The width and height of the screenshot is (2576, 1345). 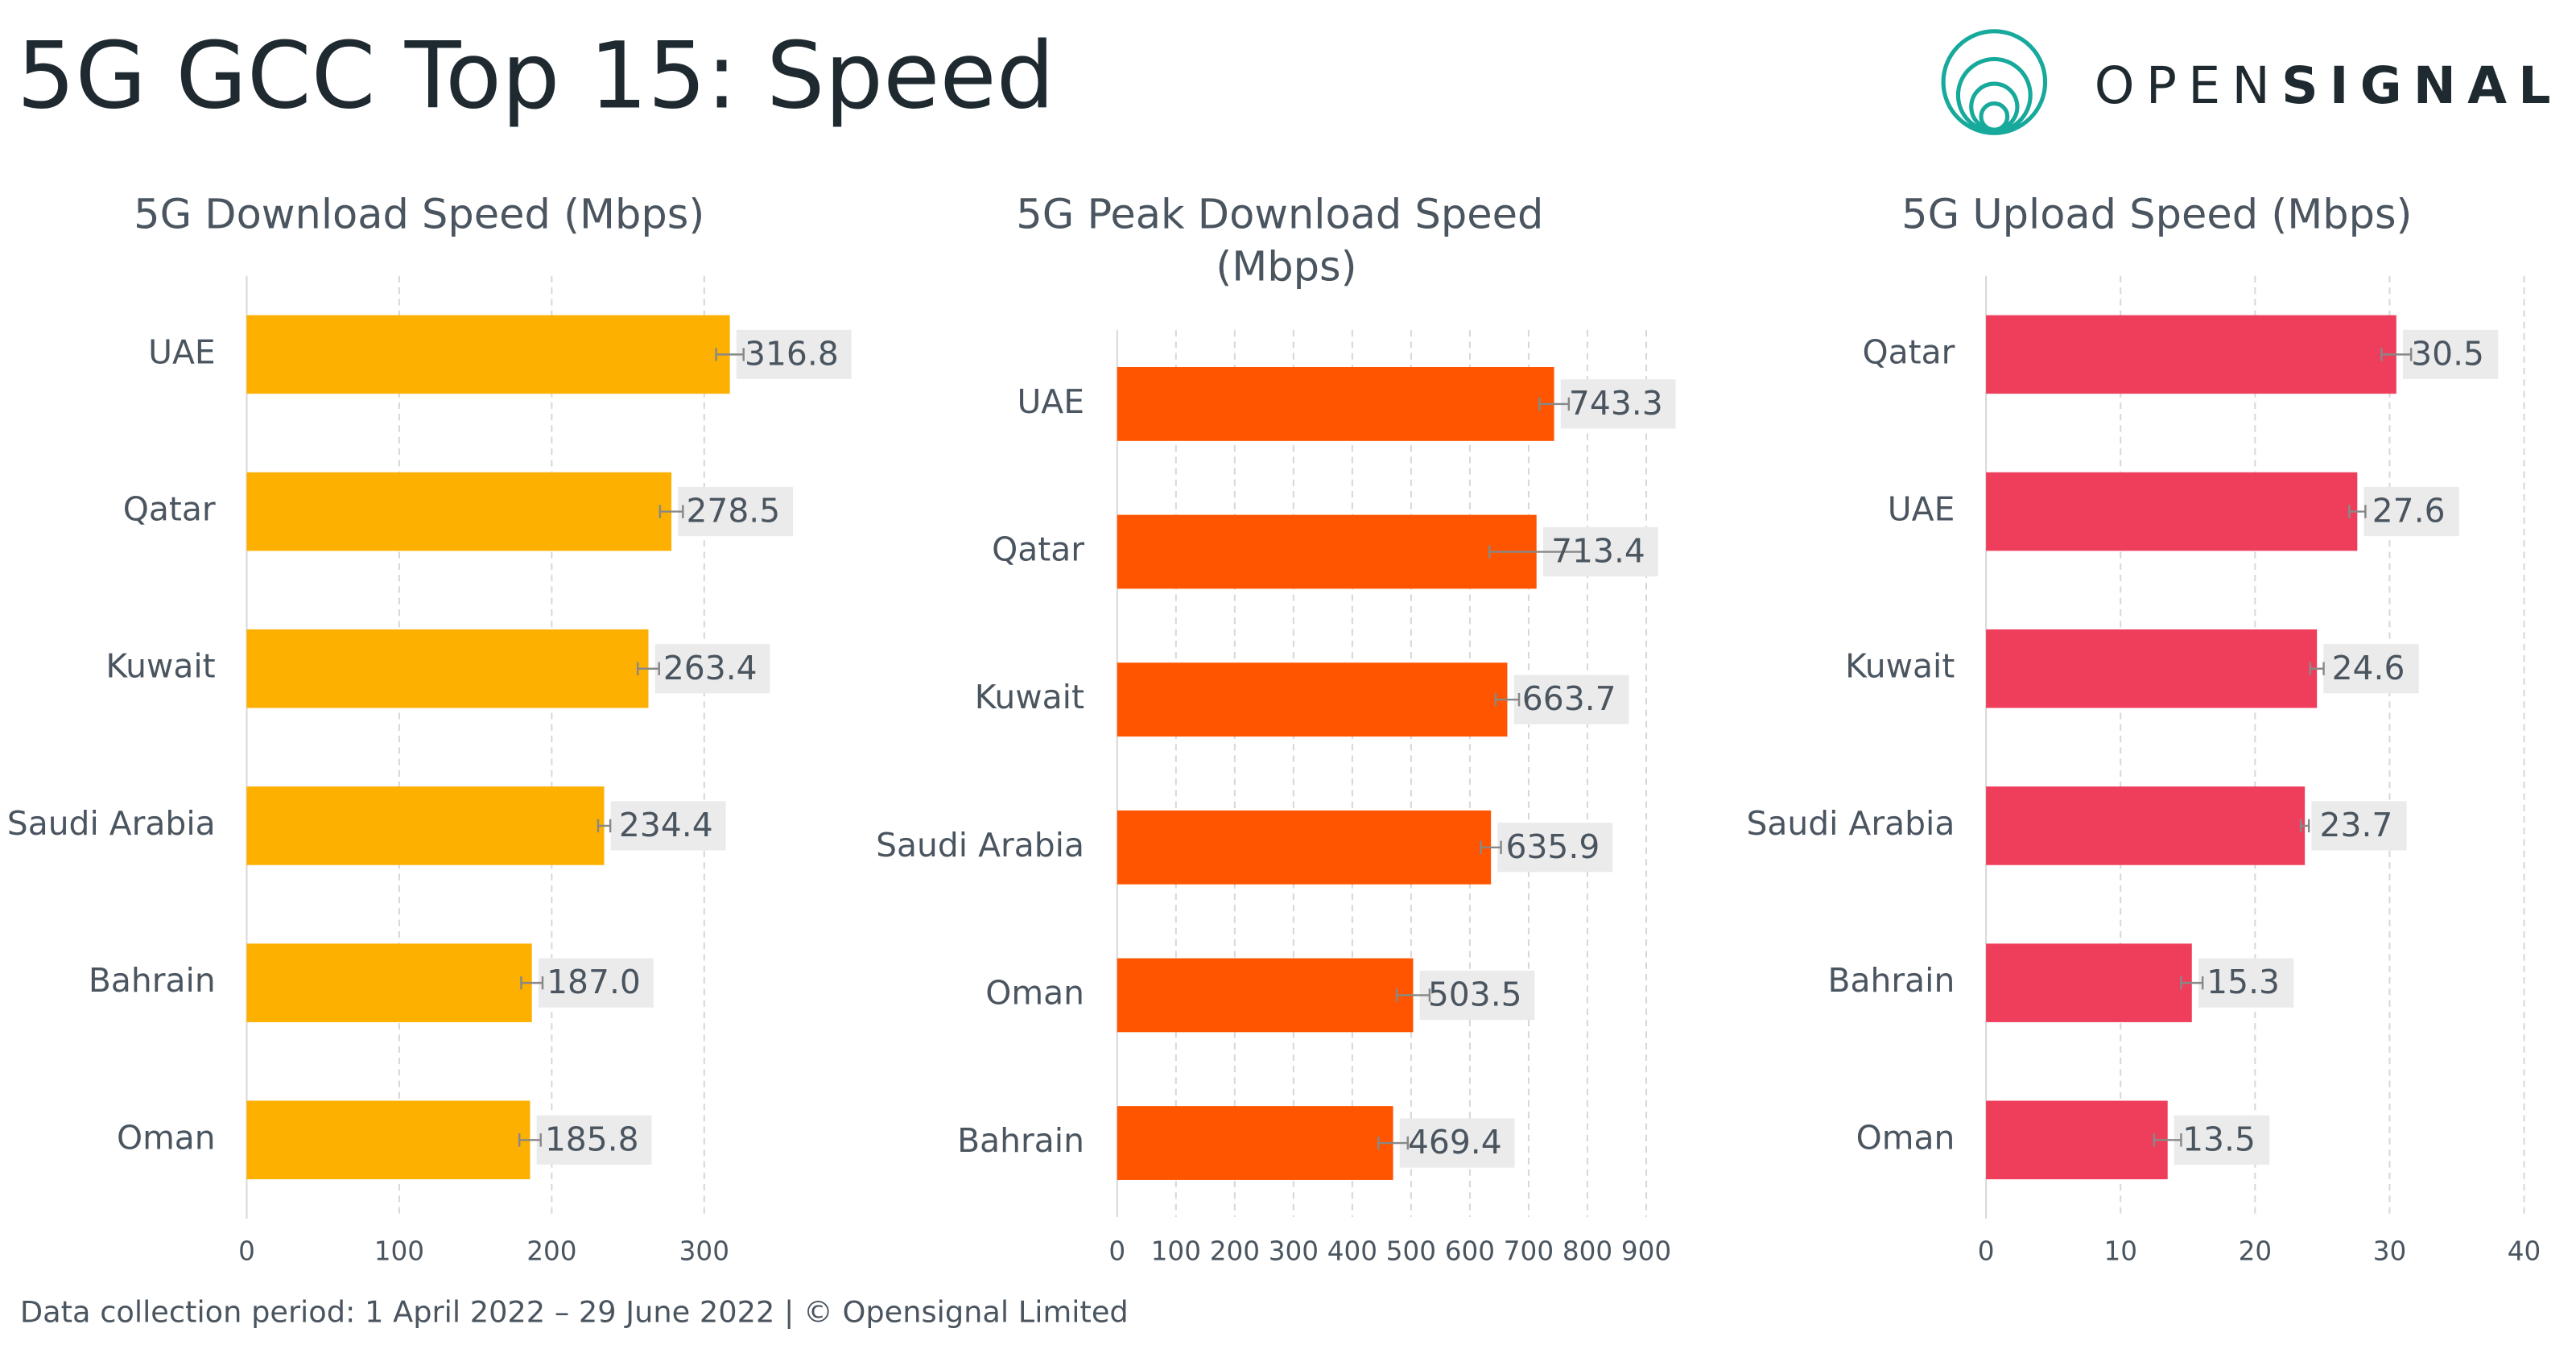 I want to click on value-label: 30.5, so click(x=2447, y=353).